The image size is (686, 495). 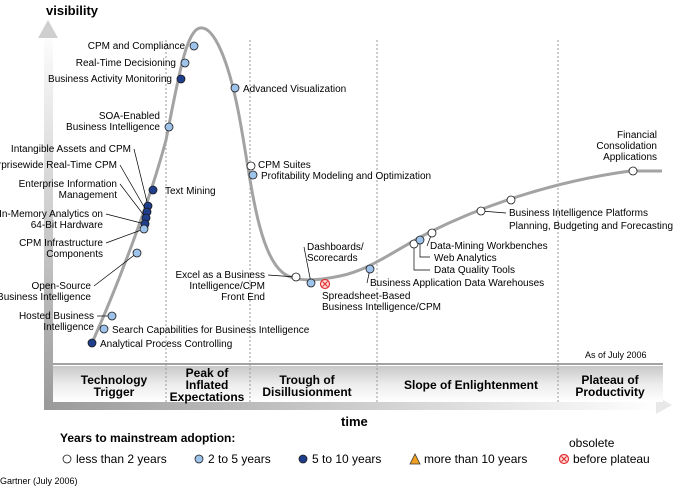 What do you see at coordinates (56, 322) in the screenshot?
I see `technology-label: Hosted Business Intelligence` at bounding box center [56, 322].